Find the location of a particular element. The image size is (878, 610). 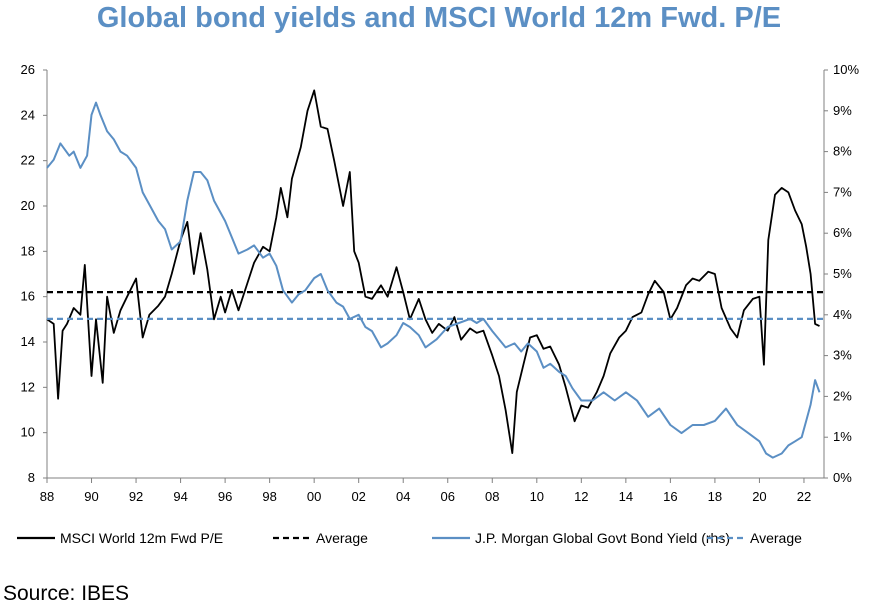

x-tick-label: 20 is located at coordinates (759, 496).